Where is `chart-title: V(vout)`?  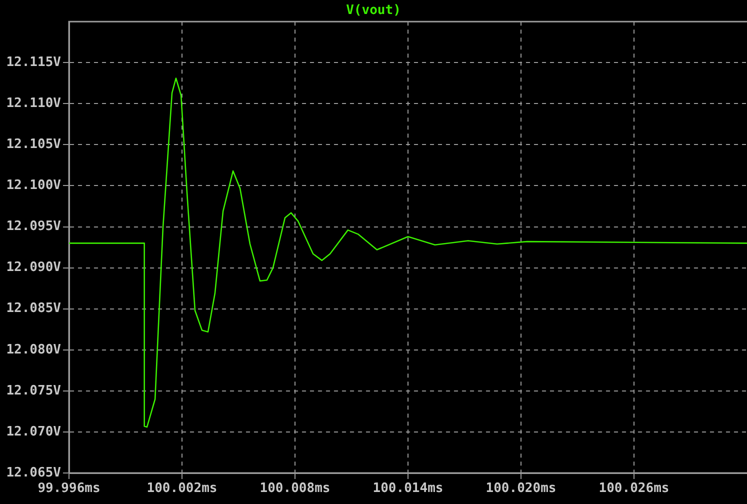 chart-title: V(vout) is located at coordinates (373, 10).